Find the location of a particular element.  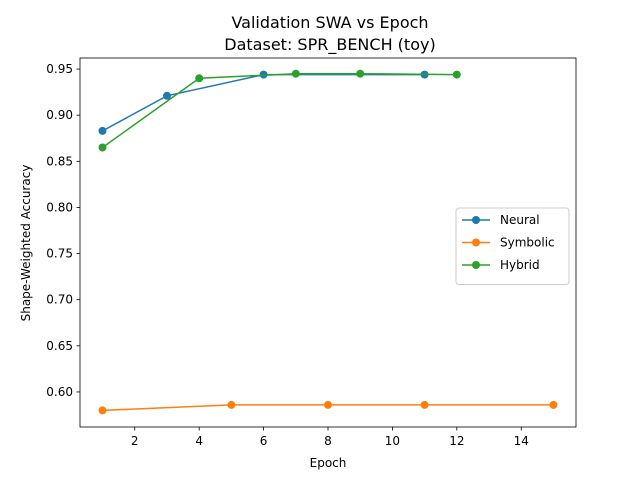

y-tick-label: 0.75 is located at coordinates (59, 254).